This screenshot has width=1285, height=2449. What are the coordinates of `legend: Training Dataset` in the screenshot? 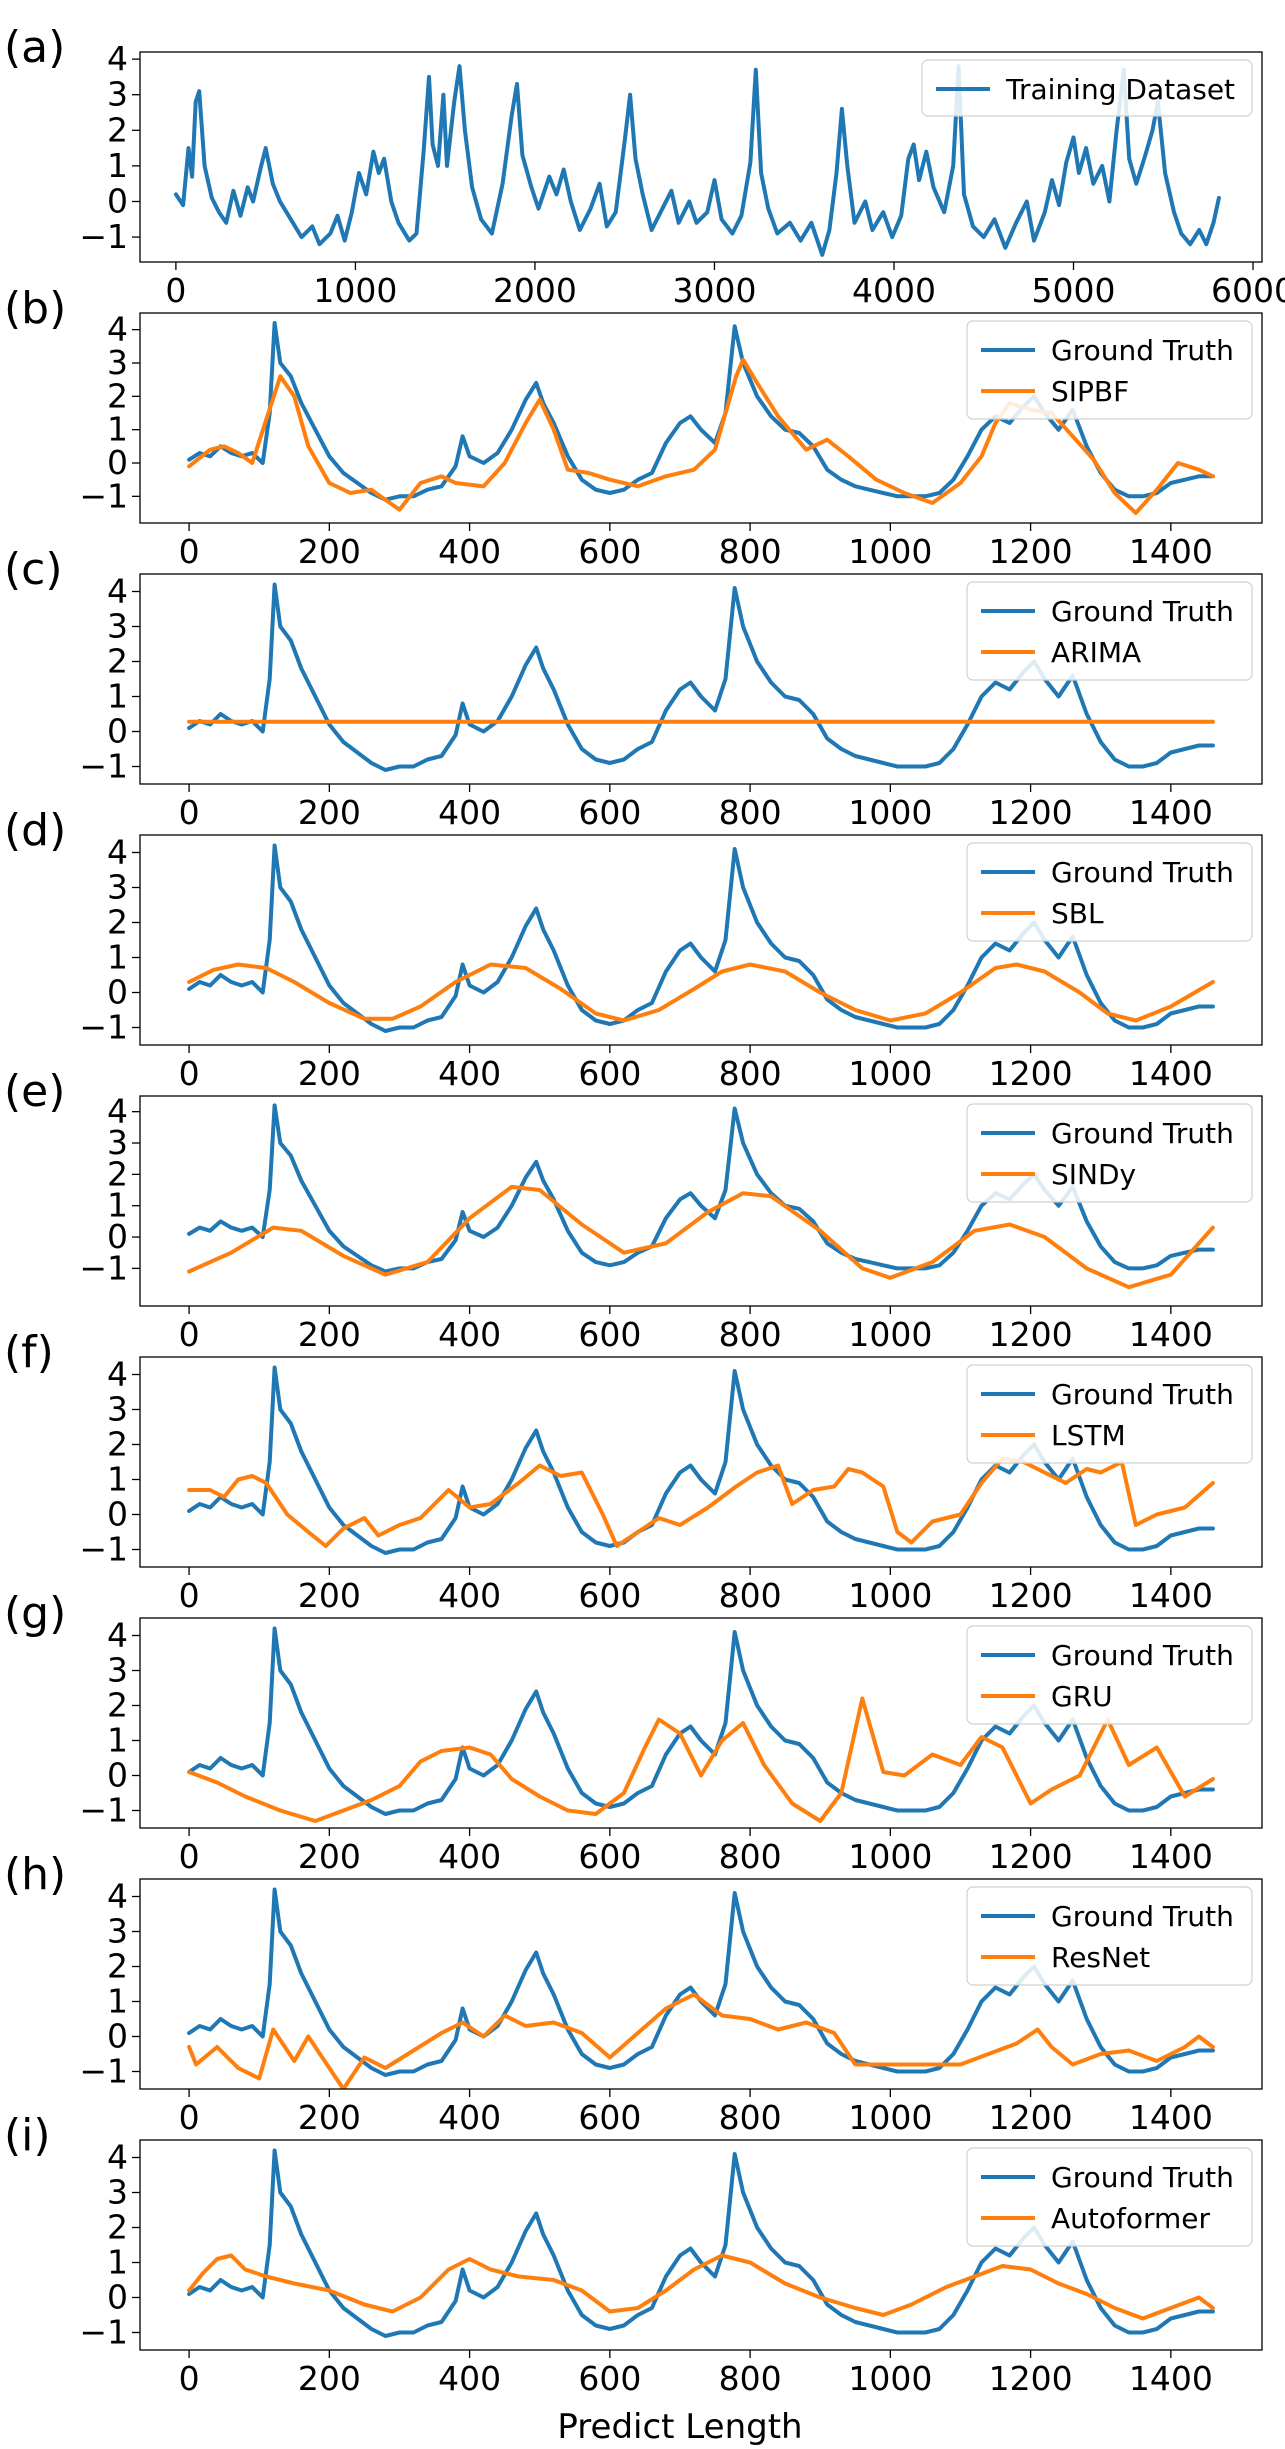 It's located at (1087, 88).